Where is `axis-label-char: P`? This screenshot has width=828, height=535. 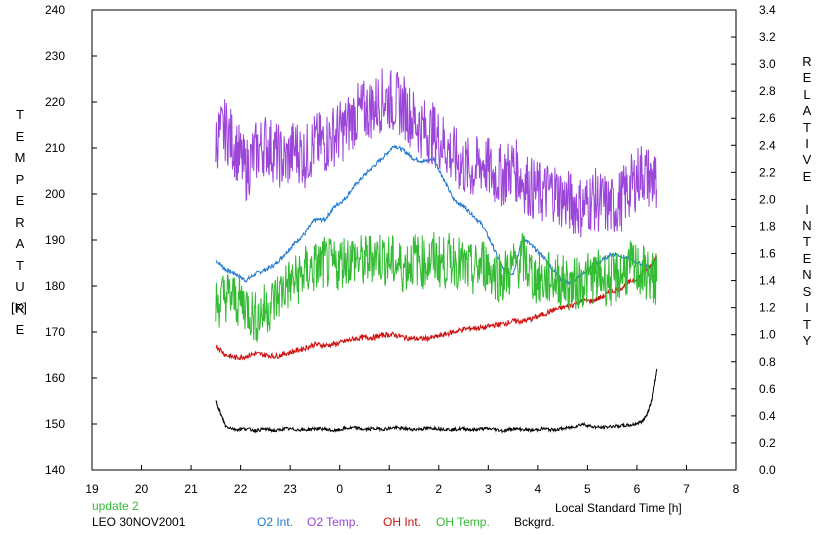
axis-label-char: P is located at coordinates (20, 179).